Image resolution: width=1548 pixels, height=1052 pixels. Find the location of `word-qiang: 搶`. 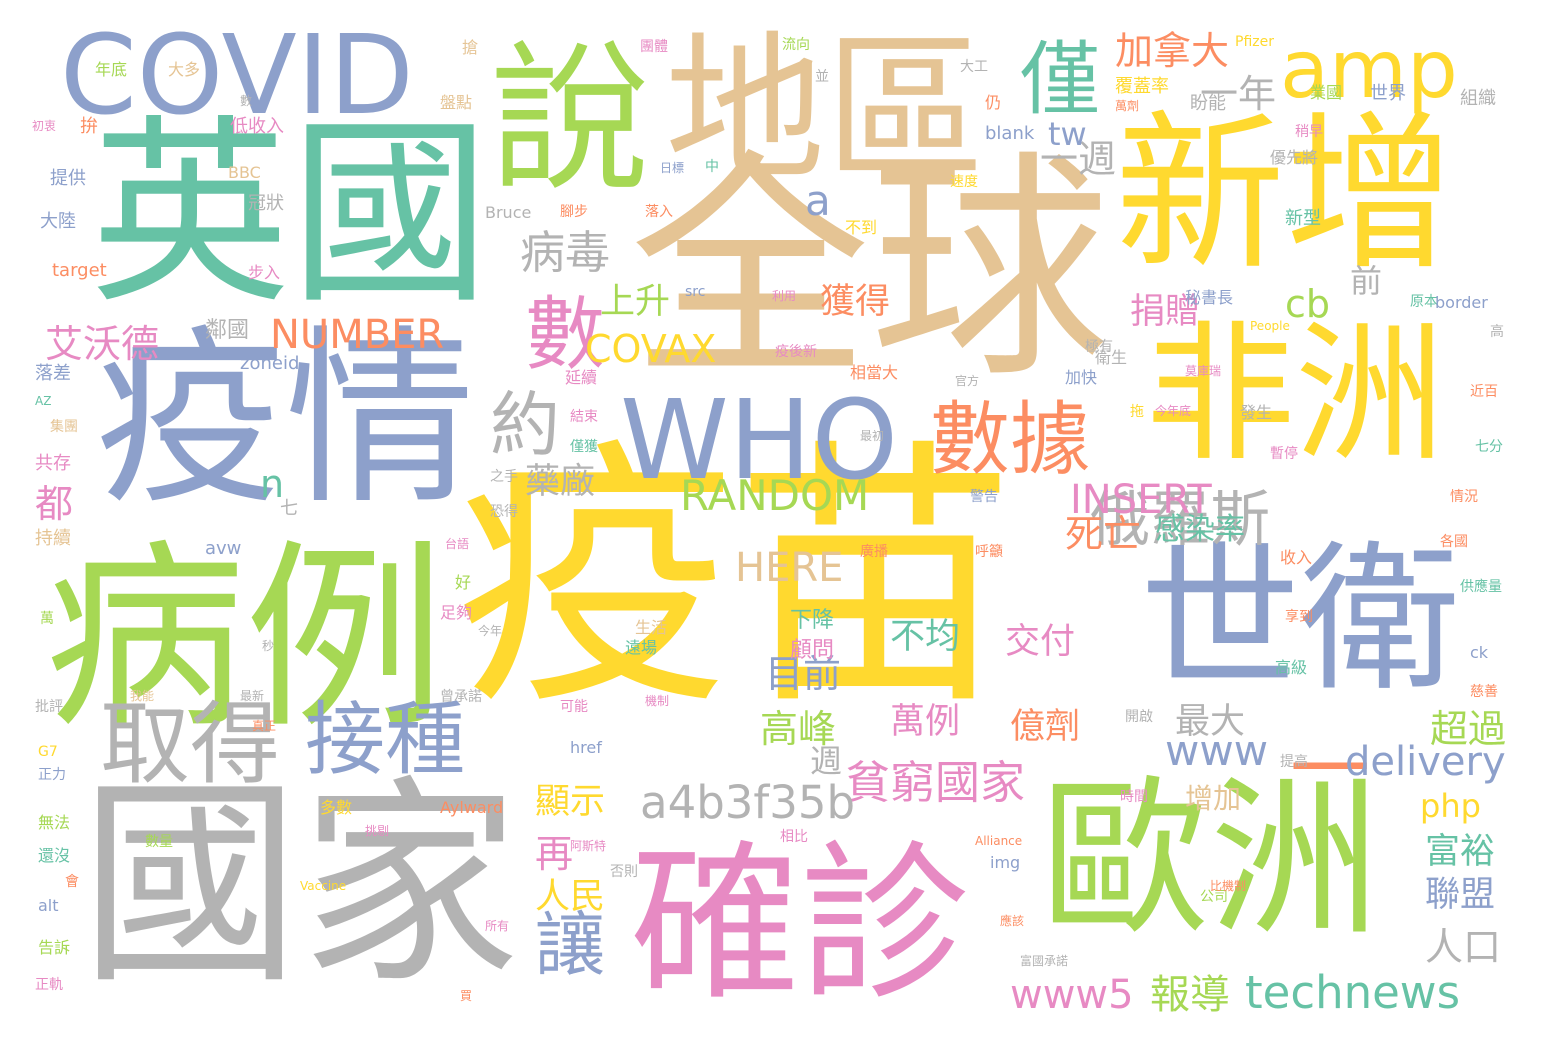

word-qiang: 搶 is located at coordinates (470, 47).